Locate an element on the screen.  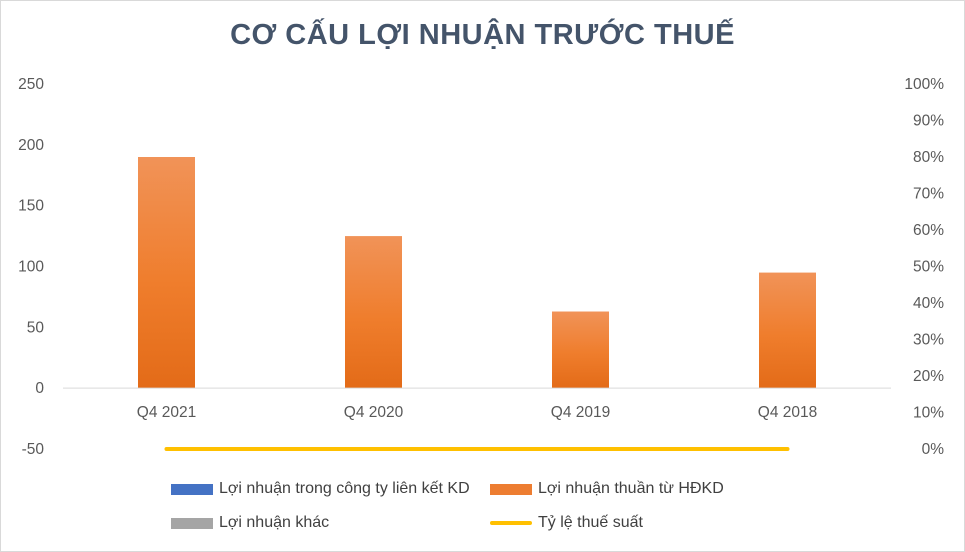
y-axis-left: 250 200 150 100 50 0 -50 is located at coordinates (31, 267).